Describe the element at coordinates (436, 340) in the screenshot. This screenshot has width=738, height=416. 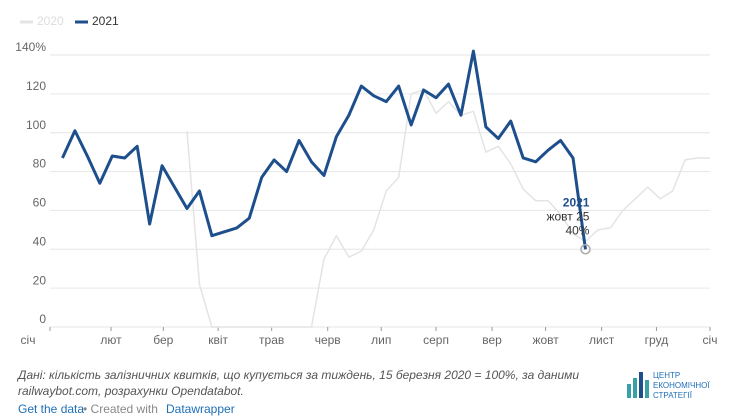
I see `x-tick-label: серп` at that location.